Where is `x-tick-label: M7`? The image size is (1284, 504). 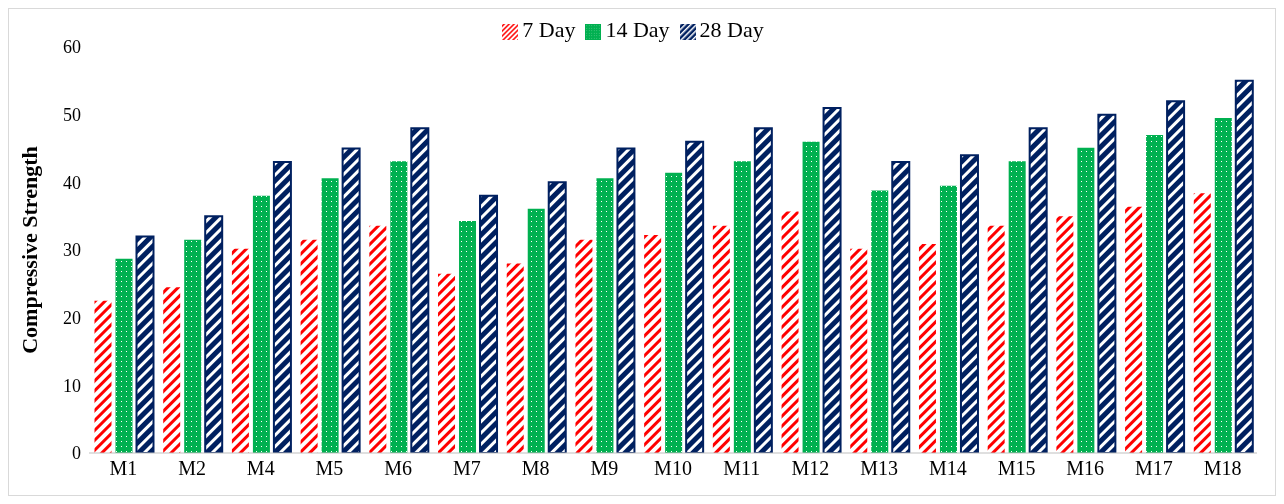
x-tick-label: M7 is located at coordinates (466, 468).